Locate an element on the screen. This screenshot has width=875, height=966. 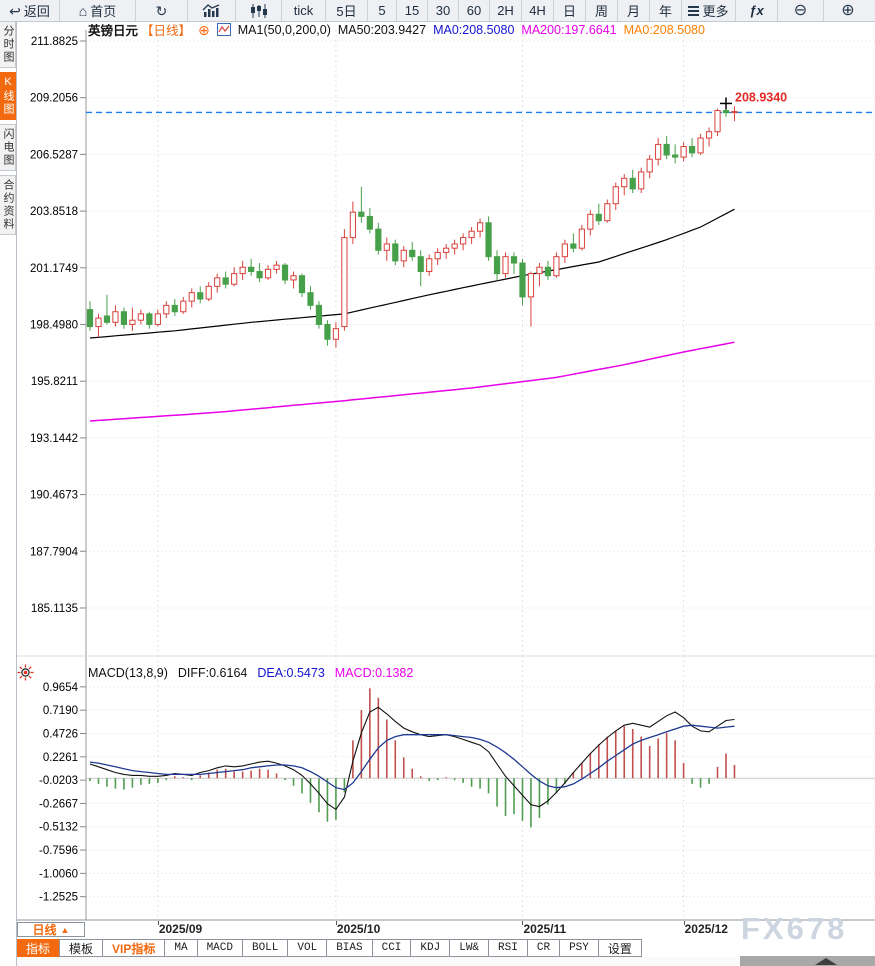
indicator-tab-psy: PSY is located at coordinates (579, 948).